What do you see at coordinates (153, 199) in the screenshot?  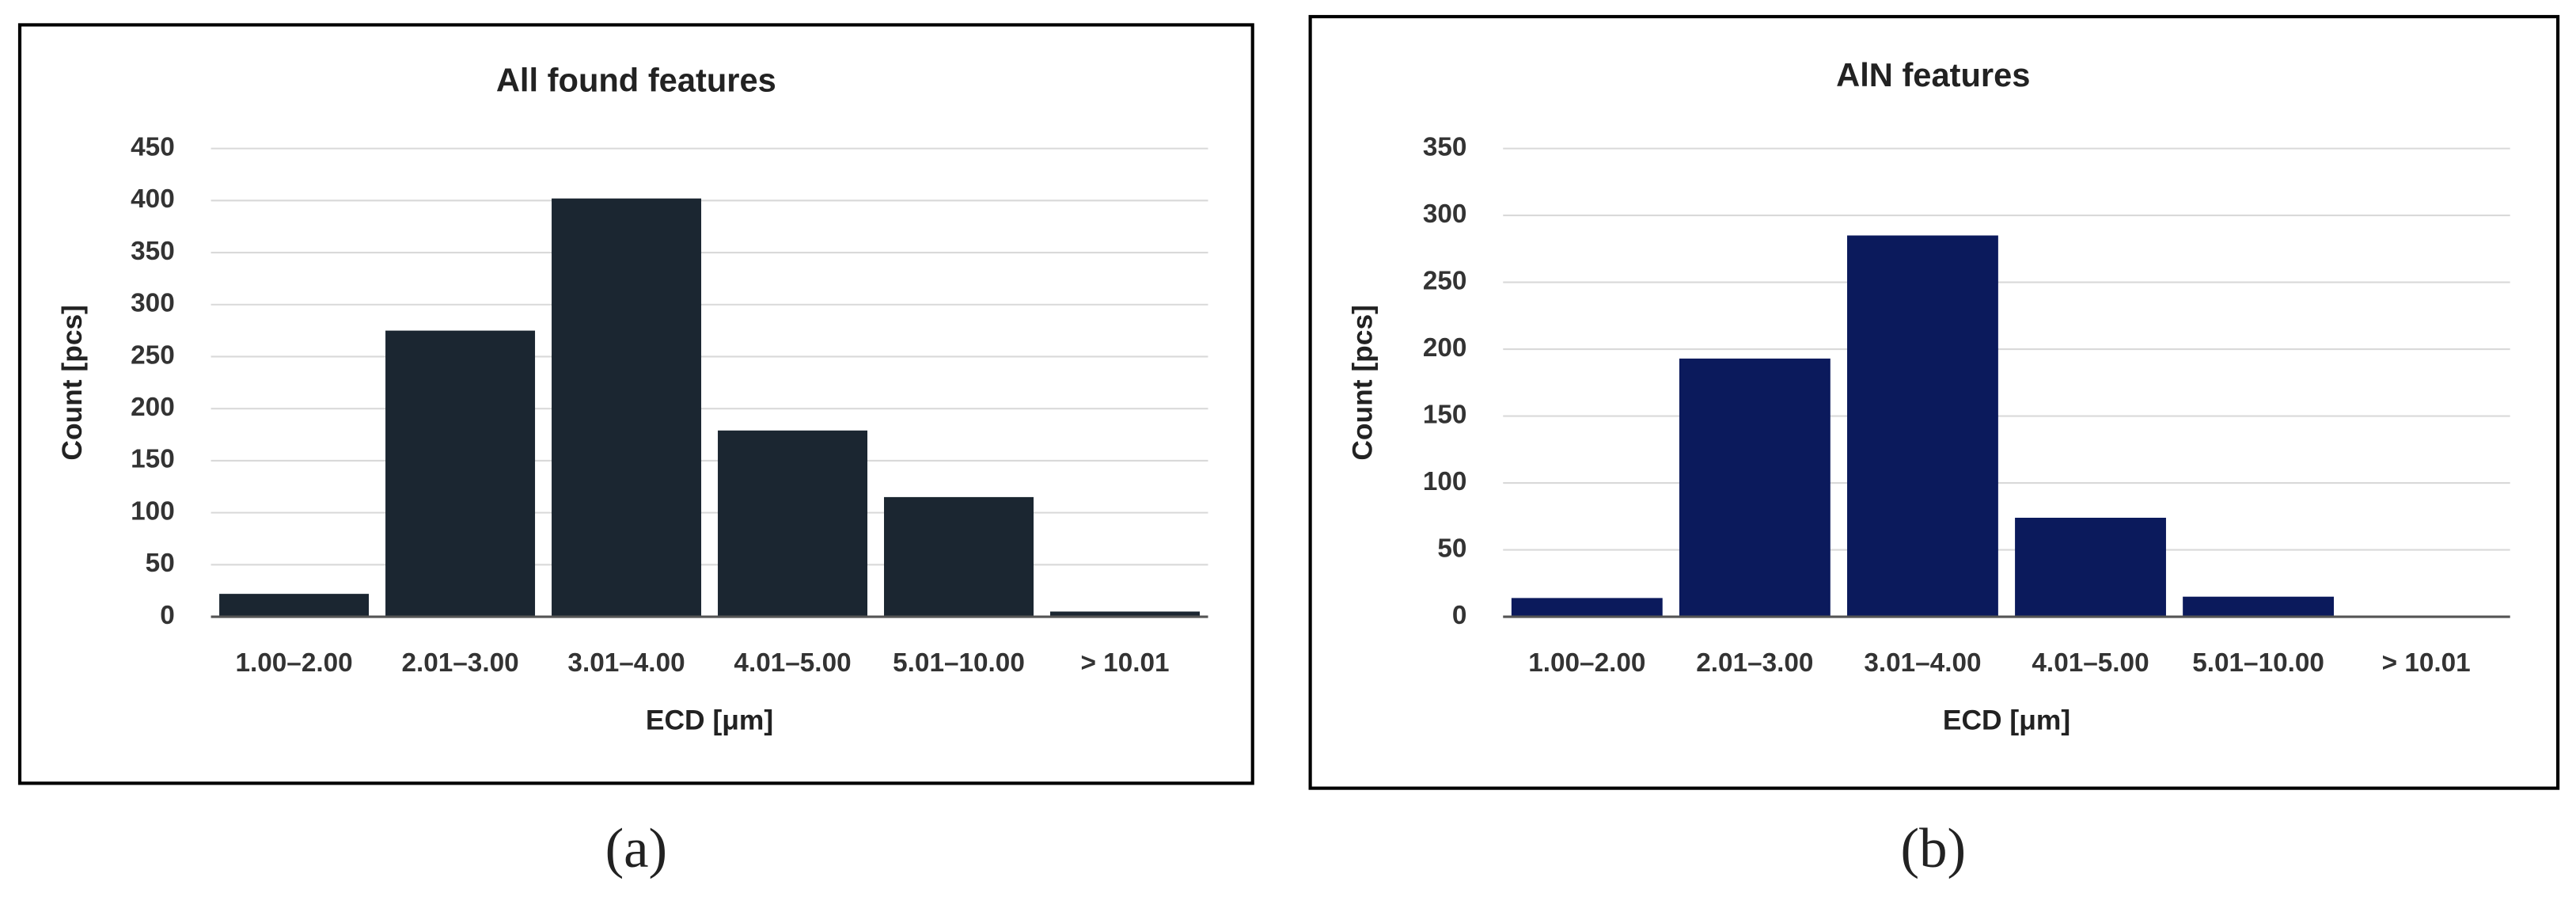 I see `y-tick-label: 400` at bounding box center [153, 199].